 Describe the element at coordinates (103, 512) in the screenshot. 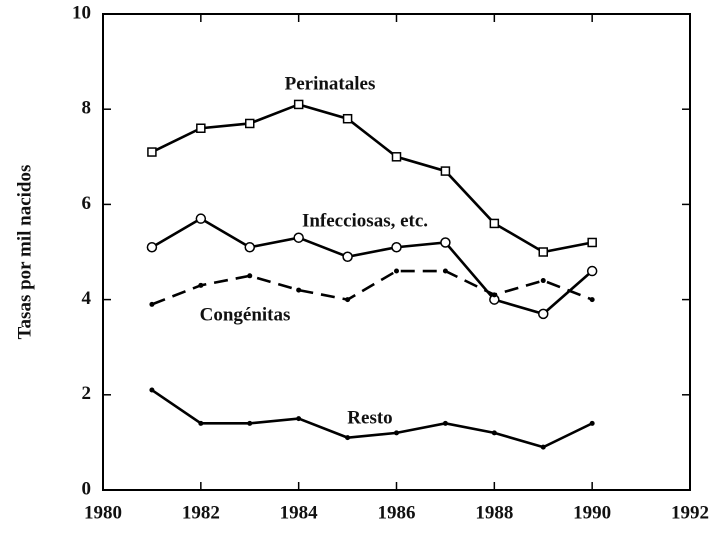

I see `x-tick-label: 1980` at that location.